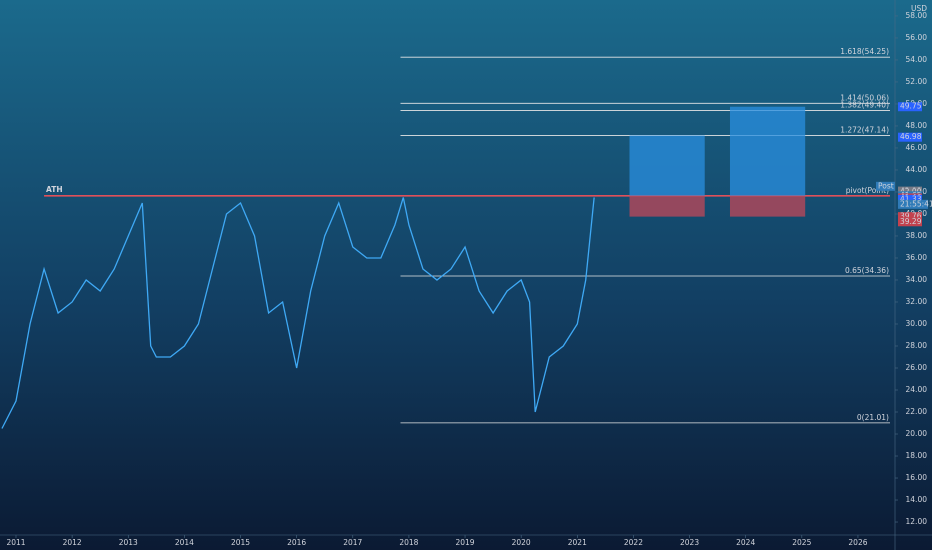  I want to click on session-tag, so click(885, 186).